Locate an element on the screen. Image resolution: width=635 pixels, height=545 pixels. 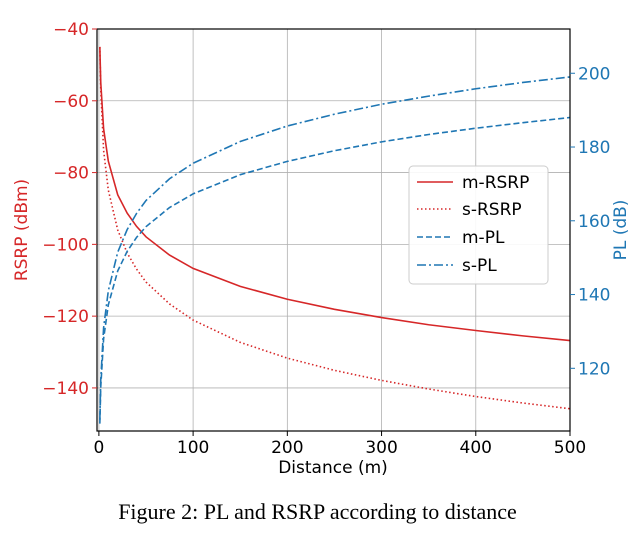
legend: m-RSRP s-RSRP m-PL s-PL is located at coordinates (478, 225).